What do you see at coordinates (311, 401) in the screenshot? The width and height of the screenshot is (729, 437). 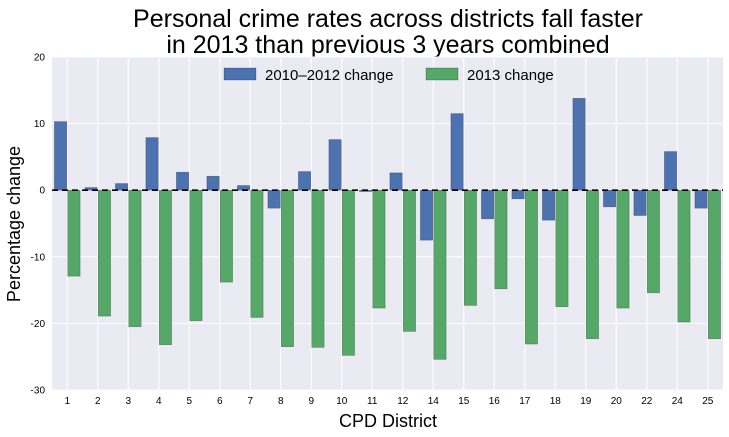 I see `x-tick-label: 9` at bounding box center [311, 401].